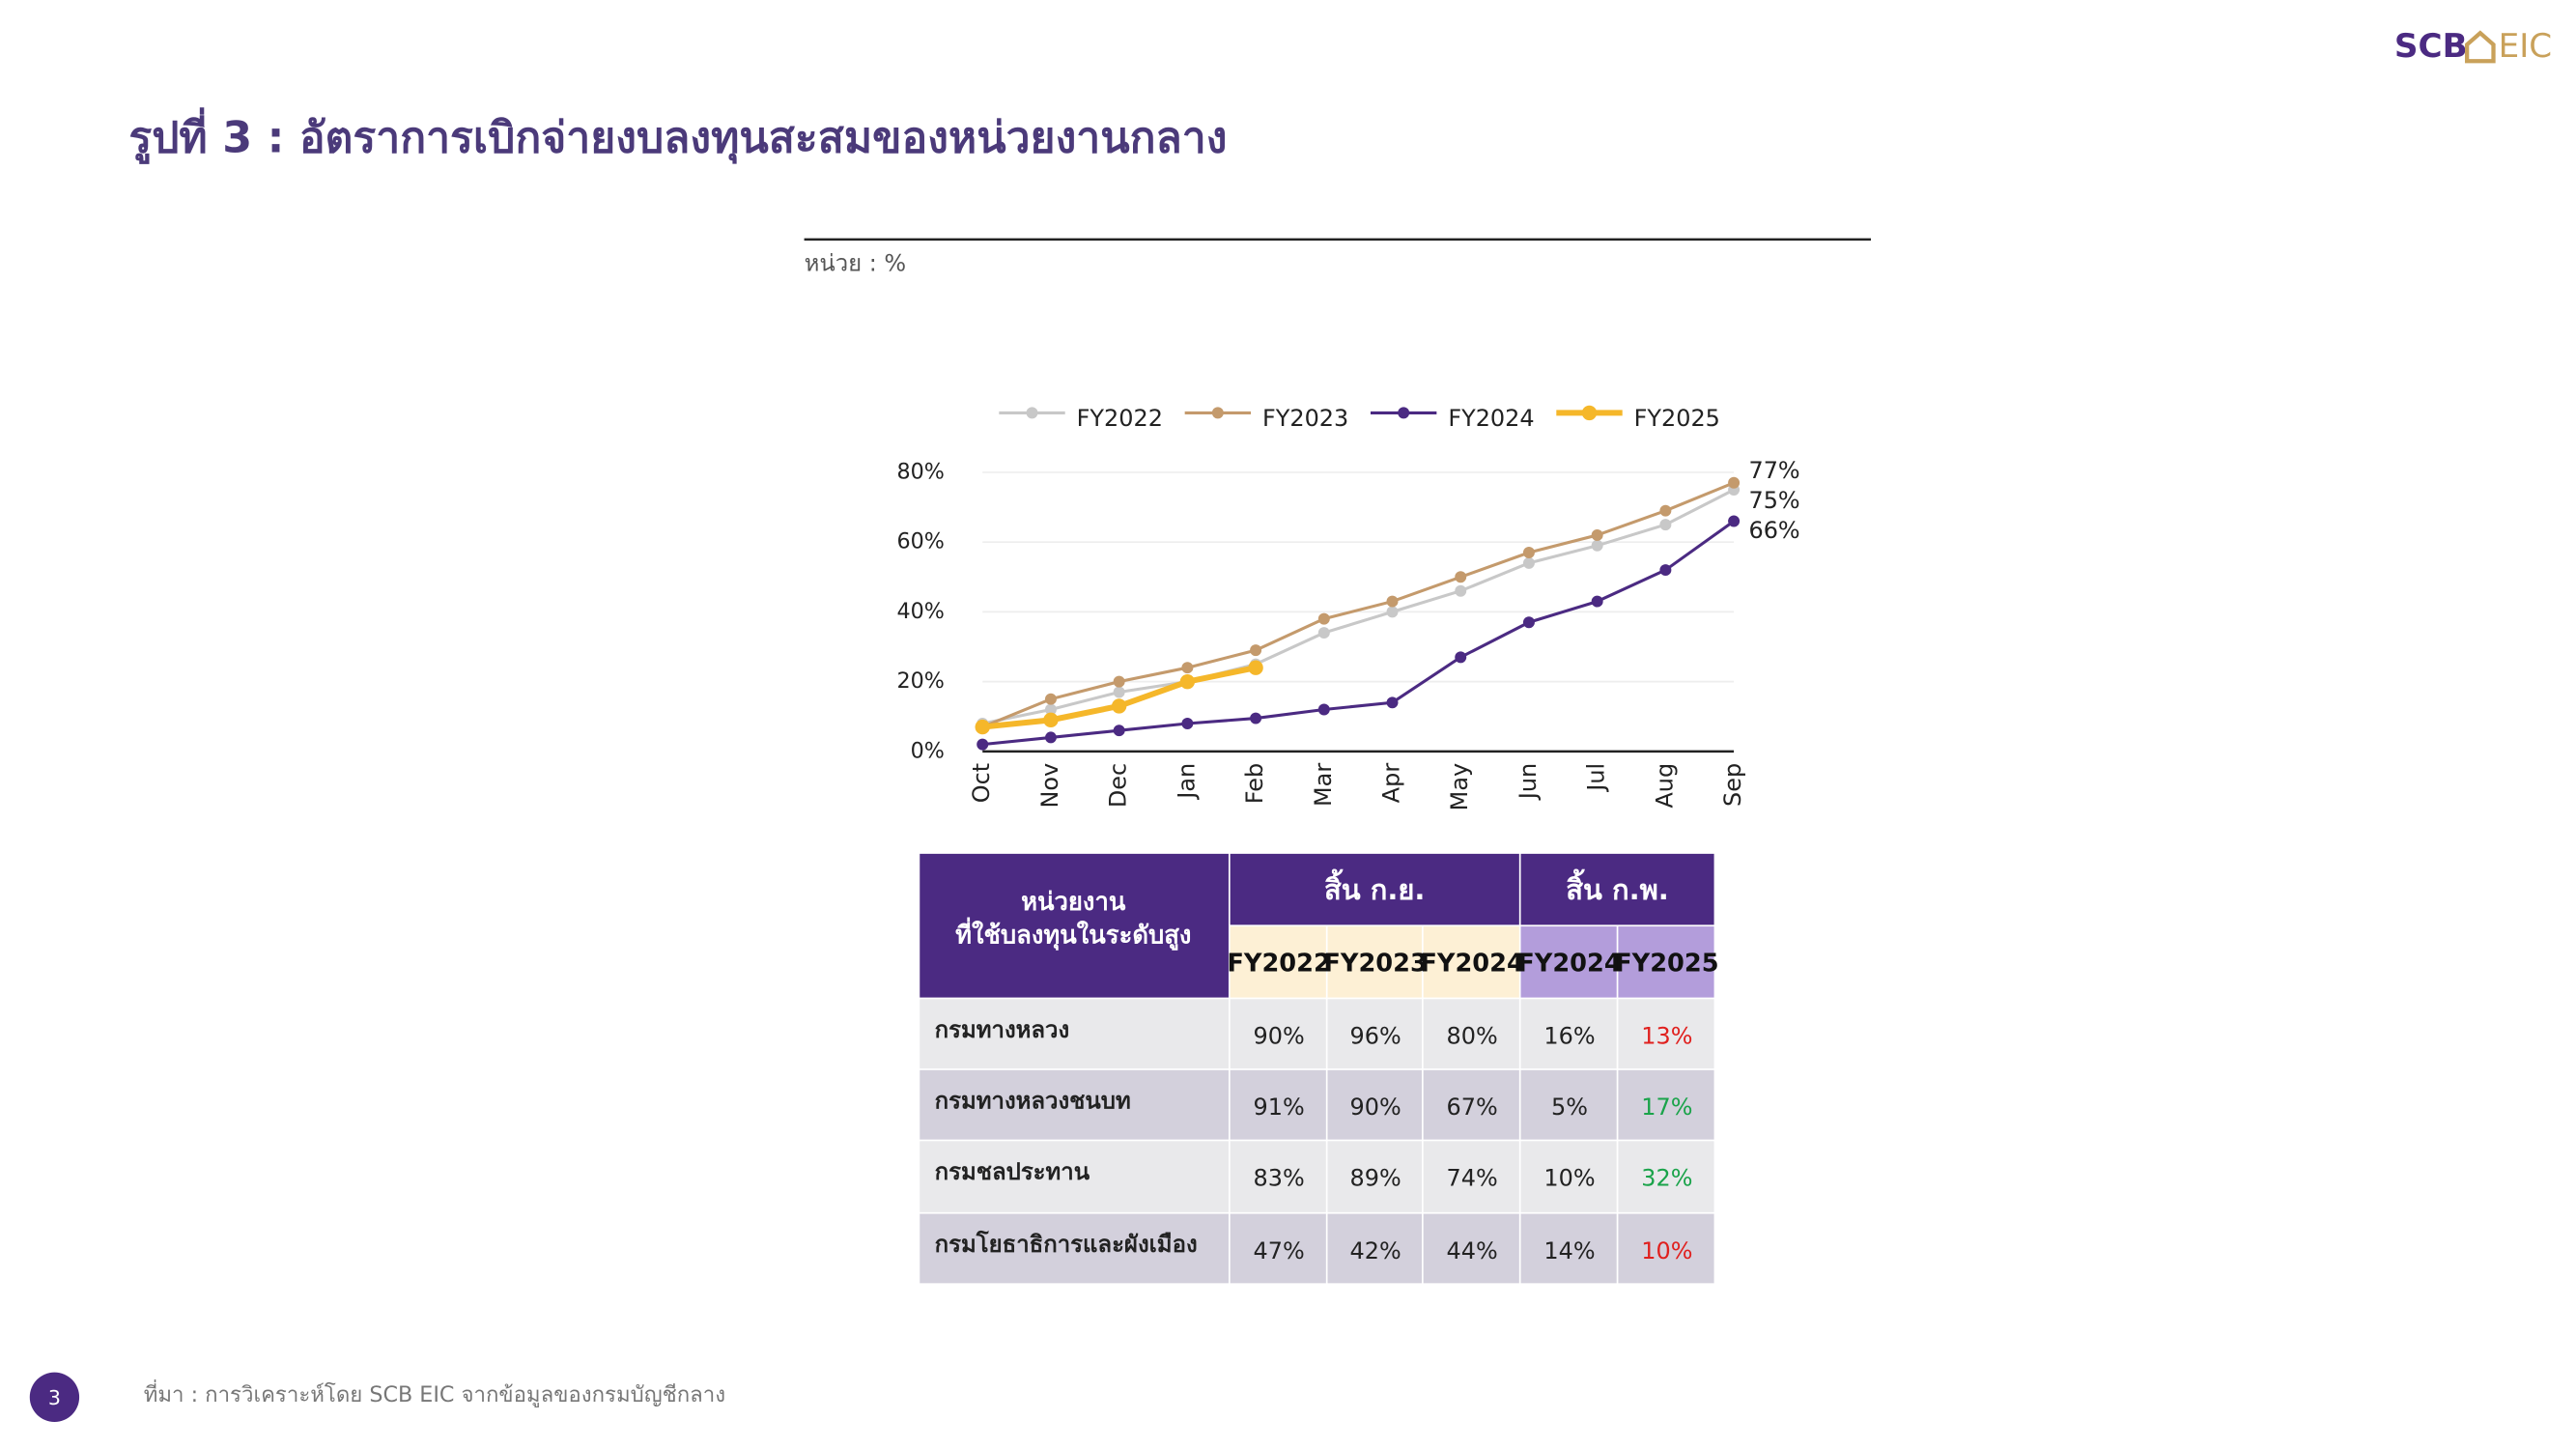 Image resolution: width=2576 pixels, height=1449 pixels. Describe the element at coordinates (981, 783) in the screenshot. I see `x-tick-label: Oct` at that location.